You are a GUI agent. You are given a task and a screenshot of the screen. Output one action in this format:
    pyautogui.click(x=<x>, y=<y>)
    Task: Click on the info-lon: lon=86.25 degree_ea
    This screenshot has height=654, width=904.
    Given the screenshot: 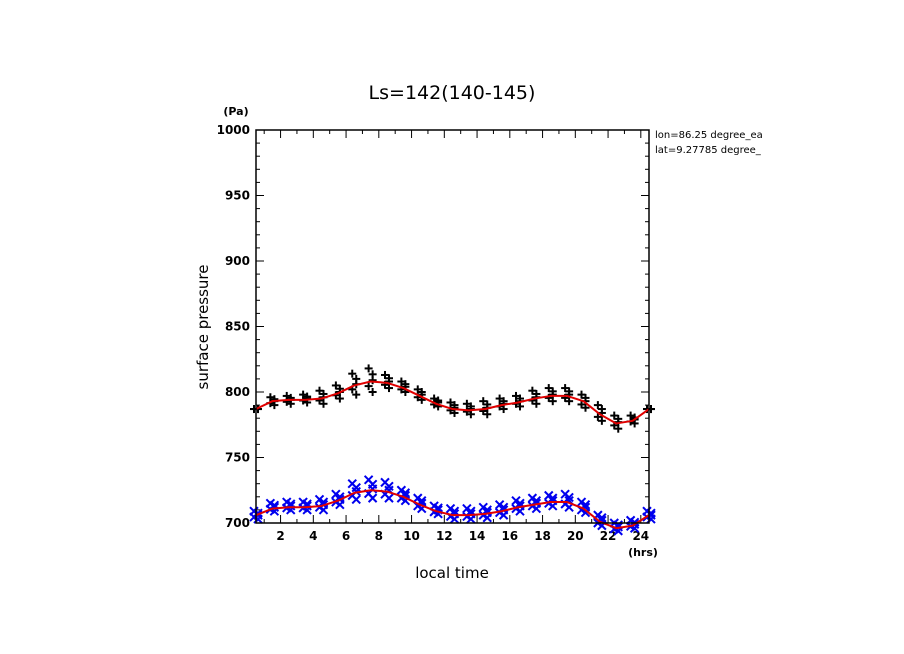 What is the action you would take?
    pyautogui.click(x=709, y=135)
    